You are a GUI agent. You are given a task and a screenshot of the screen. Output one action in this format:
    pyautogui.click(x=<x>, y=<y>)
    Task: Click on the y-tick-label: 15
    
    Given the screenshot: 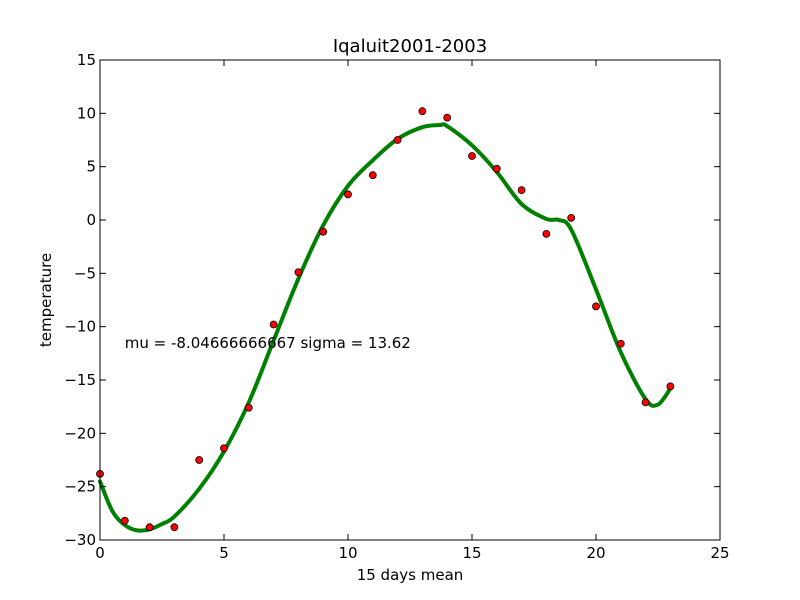 What is the action you would take?
    pyautogui.click(x=86, y=60)
    